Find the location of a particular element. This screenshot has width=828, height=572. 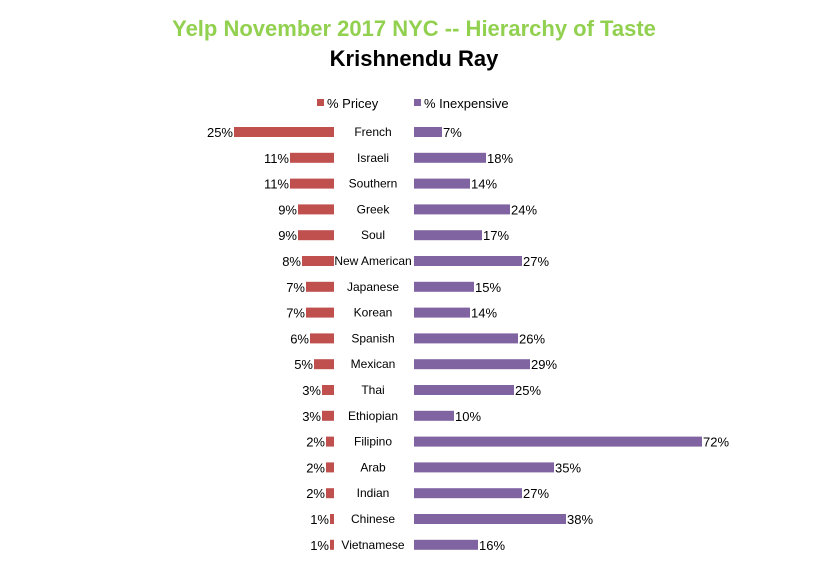

data-label-inexpensive: 26% is located at coordinates (532, 338).